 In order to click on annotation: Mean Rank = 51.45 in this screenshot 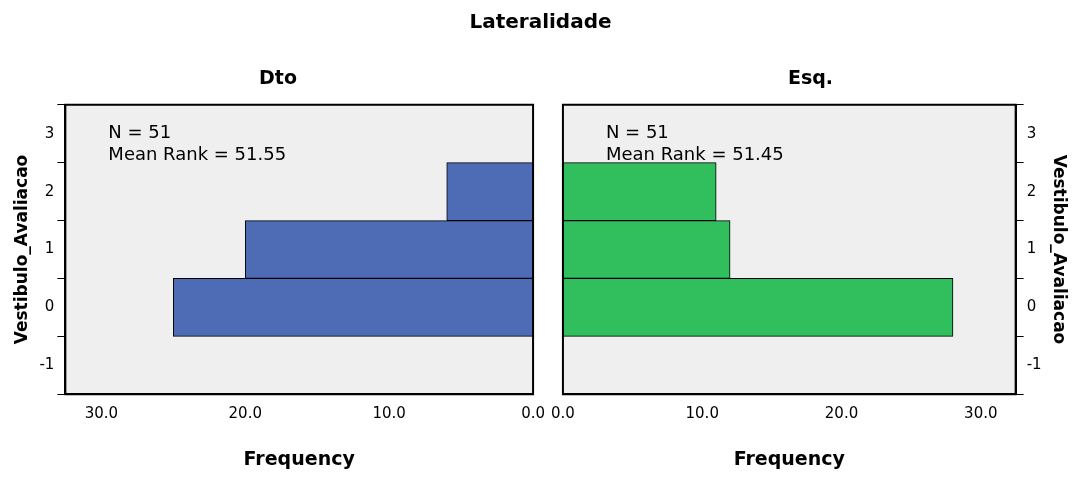, I will do `click(694, 154)`.